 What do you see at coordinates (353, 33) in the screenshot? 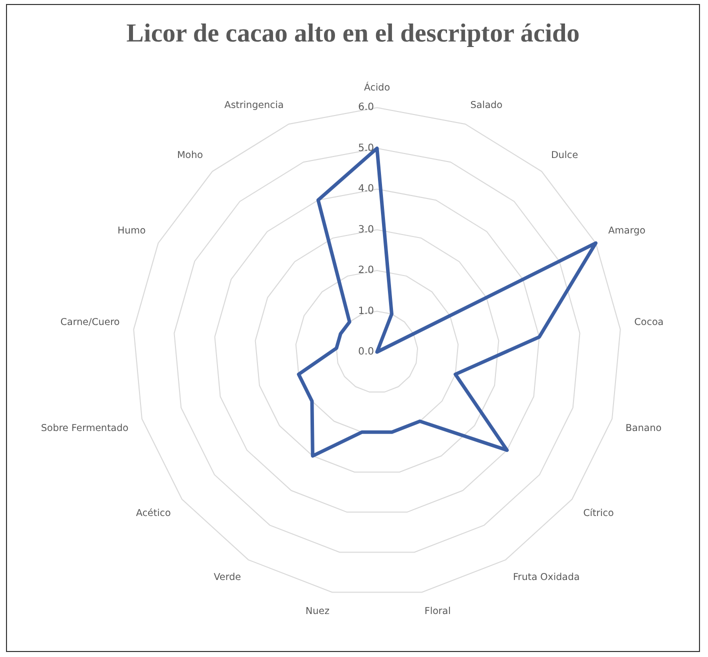
I see `chart-title: Licor de cacao alto en el descriptor ácido` at bounding box center [353, 33].